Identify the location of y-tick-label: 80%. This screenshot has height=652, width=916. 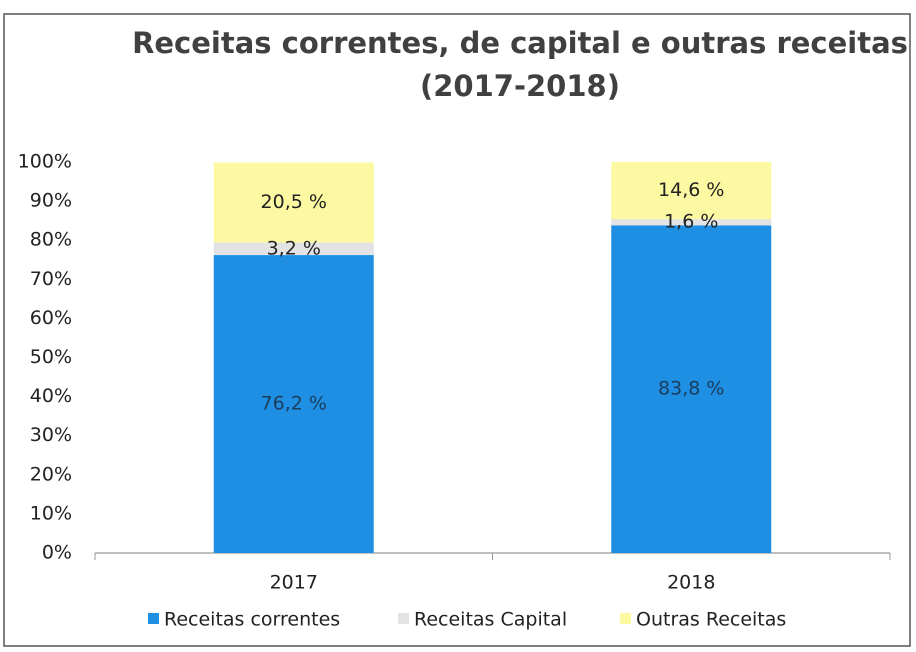
(51, 240).